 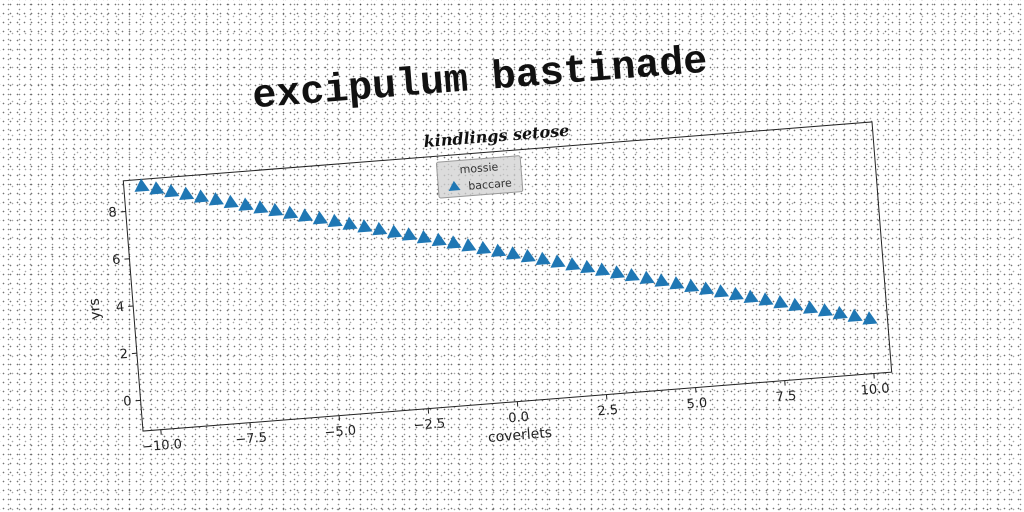 What do you see at coordinates (454, 185) in the screenshot?
I see `legend-marker-triangle` at bounding box center [454, 185].